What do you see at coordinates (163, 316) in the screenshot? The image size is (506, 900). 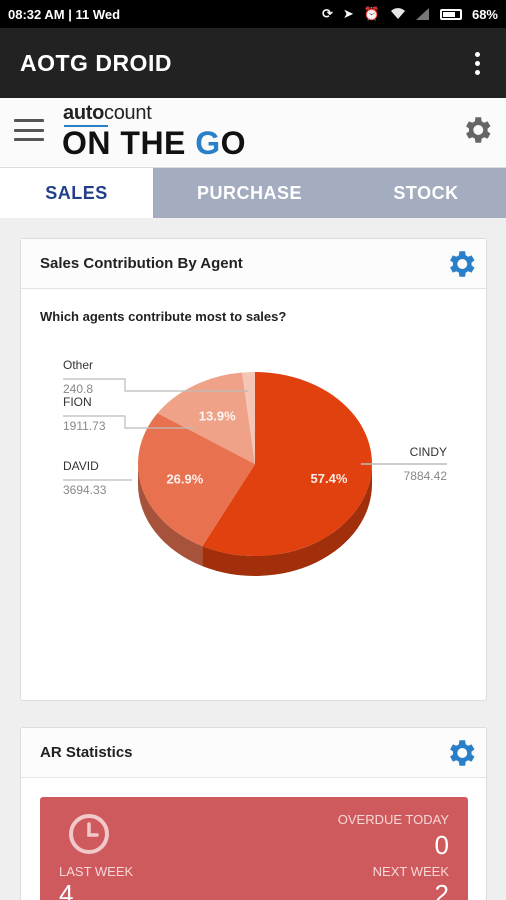 I see `chart-question: Which agents contribute most to sales?` at bounding box center [163, 316].